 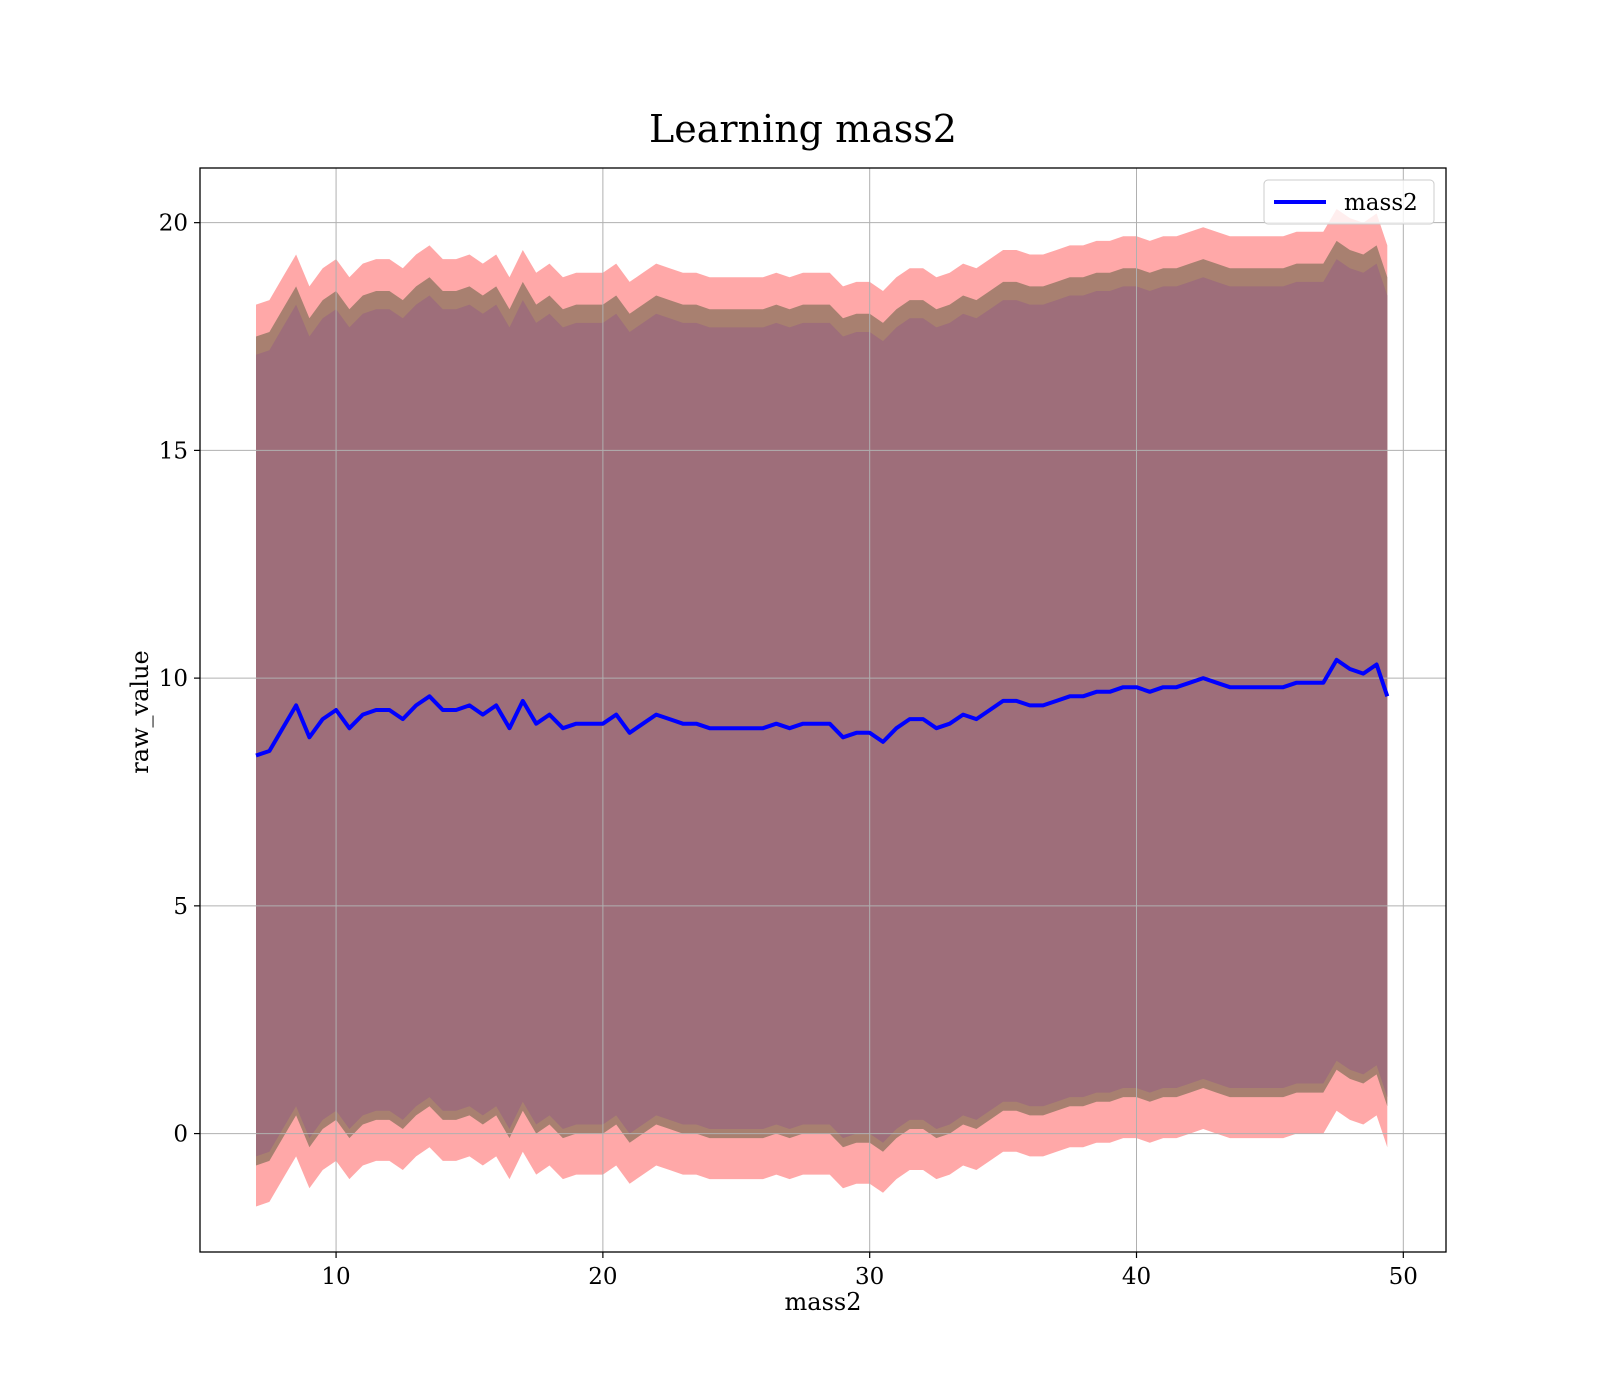 I want to click on y-tick-label: 0, so click(x=180, y=1135).